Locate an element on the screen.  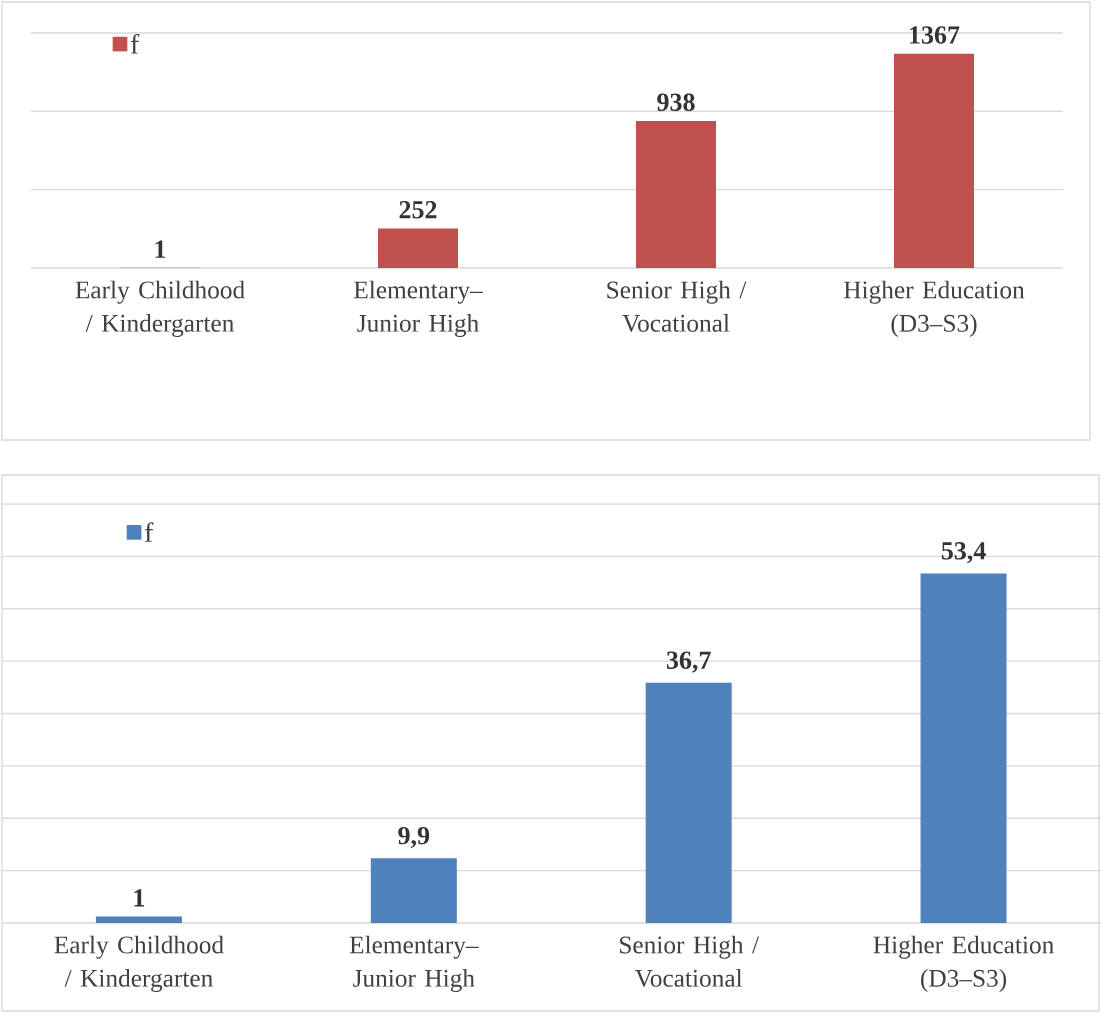
data-label: 1367 is located at coordinates (935, 35).